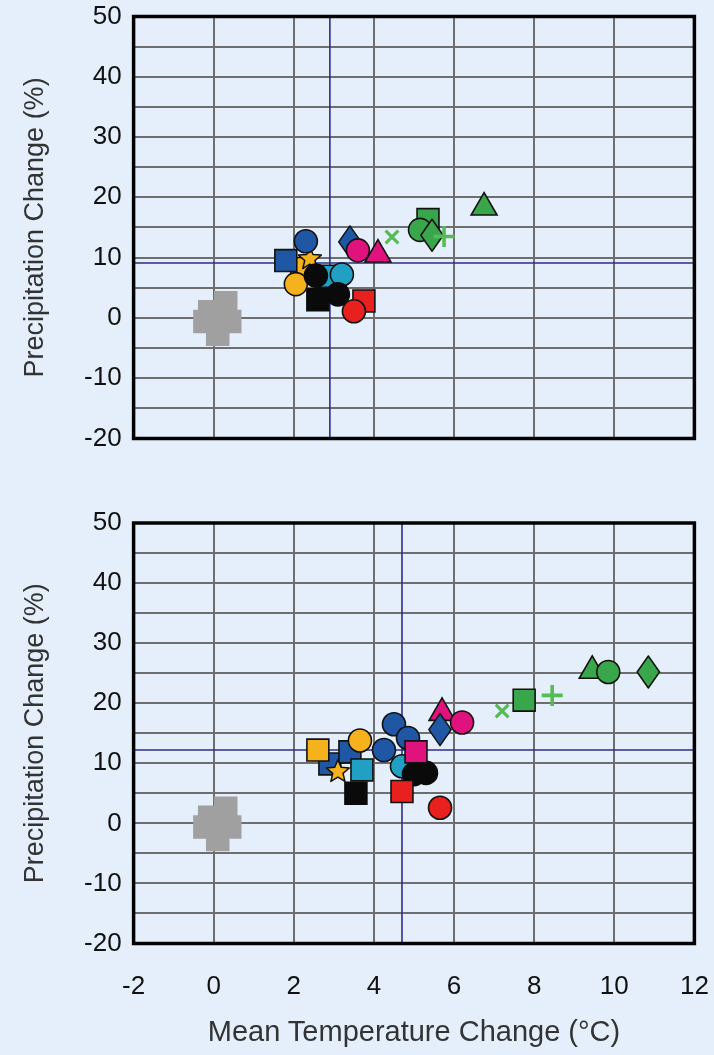 The height and width of the screenshot is (1055, 714). I want to click on x-tick-label: 6, so click(454, 985).